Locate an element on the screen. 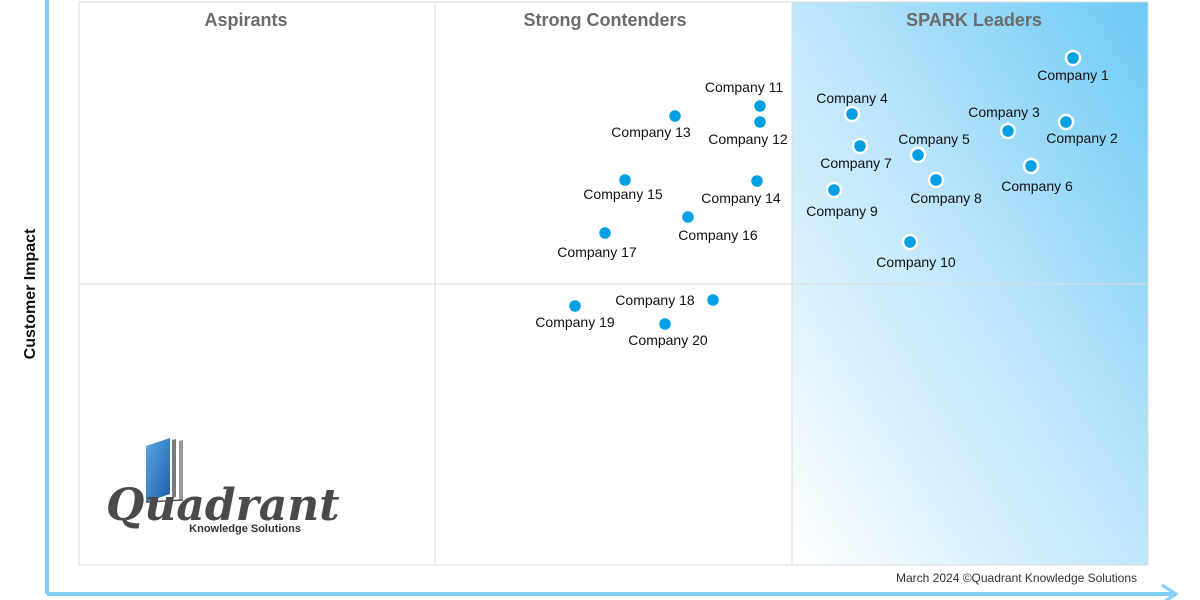  quadrant-logo: Quadrant Knowledge Solutions is located at coordinates (223, 486).